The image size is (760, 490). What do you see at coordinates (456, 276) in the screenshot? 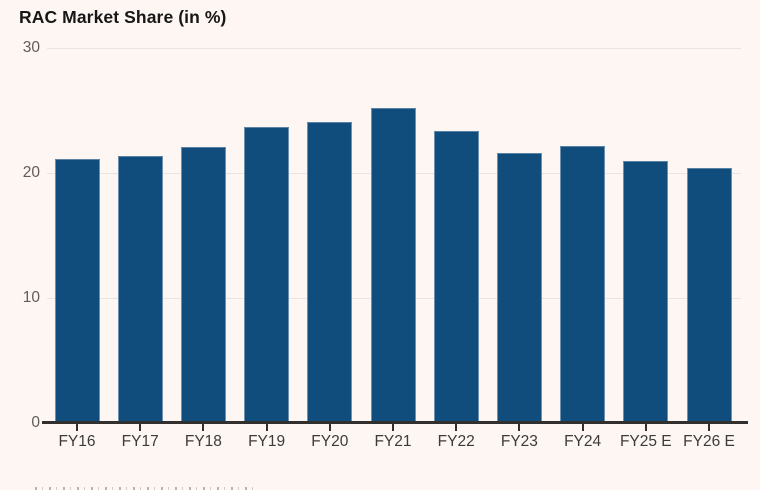
I see `bar-fy22` at bounding box center [456, 276].